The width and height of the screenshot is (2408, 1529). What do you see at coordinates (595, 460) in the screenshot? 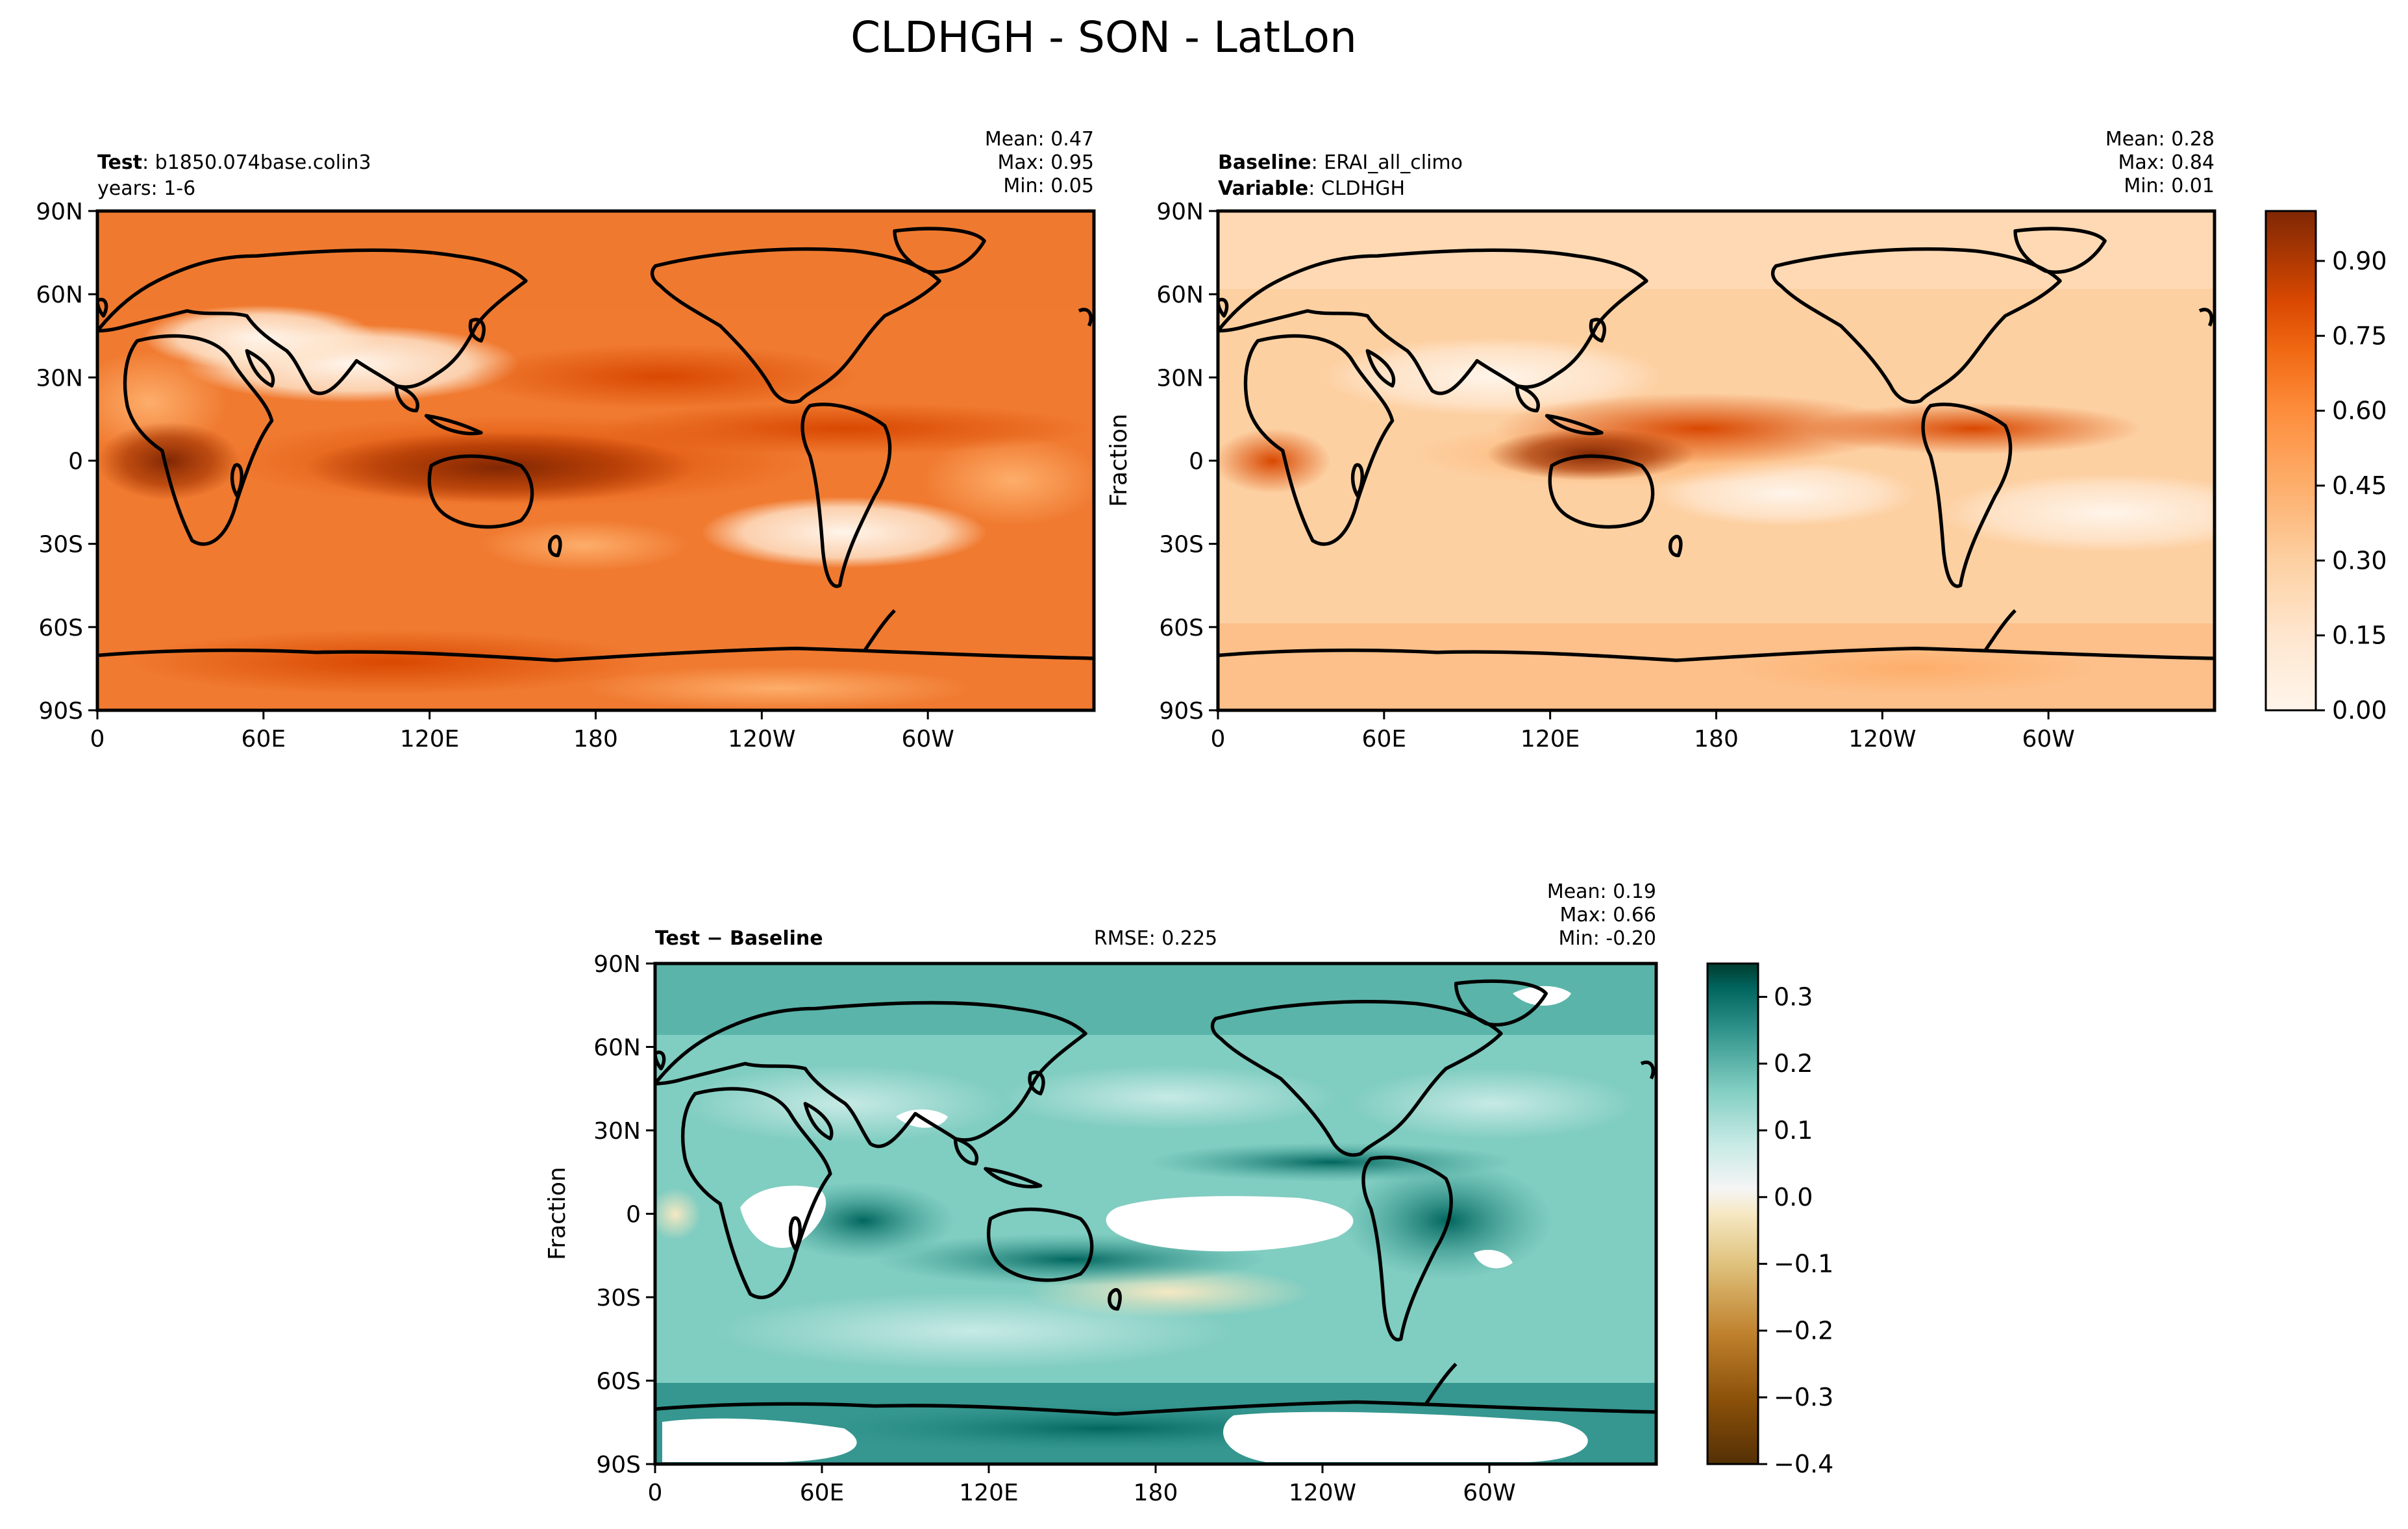
I see `test-map-field` at bounding box center [595, 460].